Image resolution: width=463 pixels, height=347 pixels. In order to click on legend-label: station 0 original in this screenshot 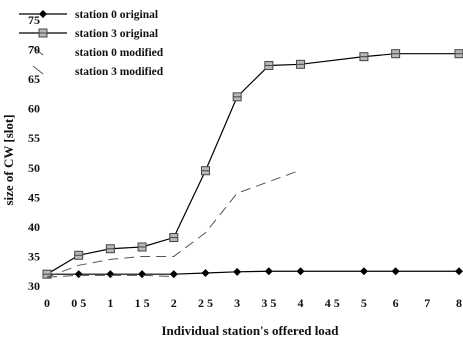, I will do `click(116, 15)`.